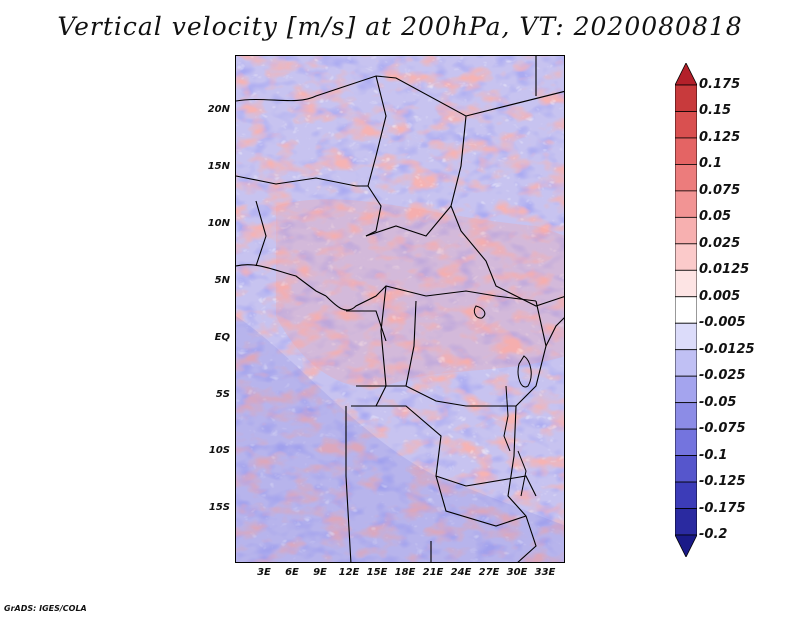 The width and height of the screenshot is (800, 618). What do you see at coordinates (713, 534) in the screenshot?
I see `colorbar-tick-label: -0.2` at bounding box center [713, 534].